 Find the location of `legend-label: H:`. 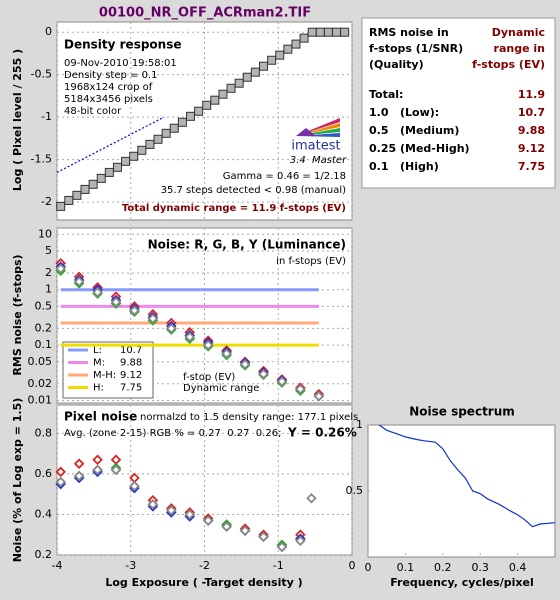

legend-label: H: is located at coordinates (98, 388).